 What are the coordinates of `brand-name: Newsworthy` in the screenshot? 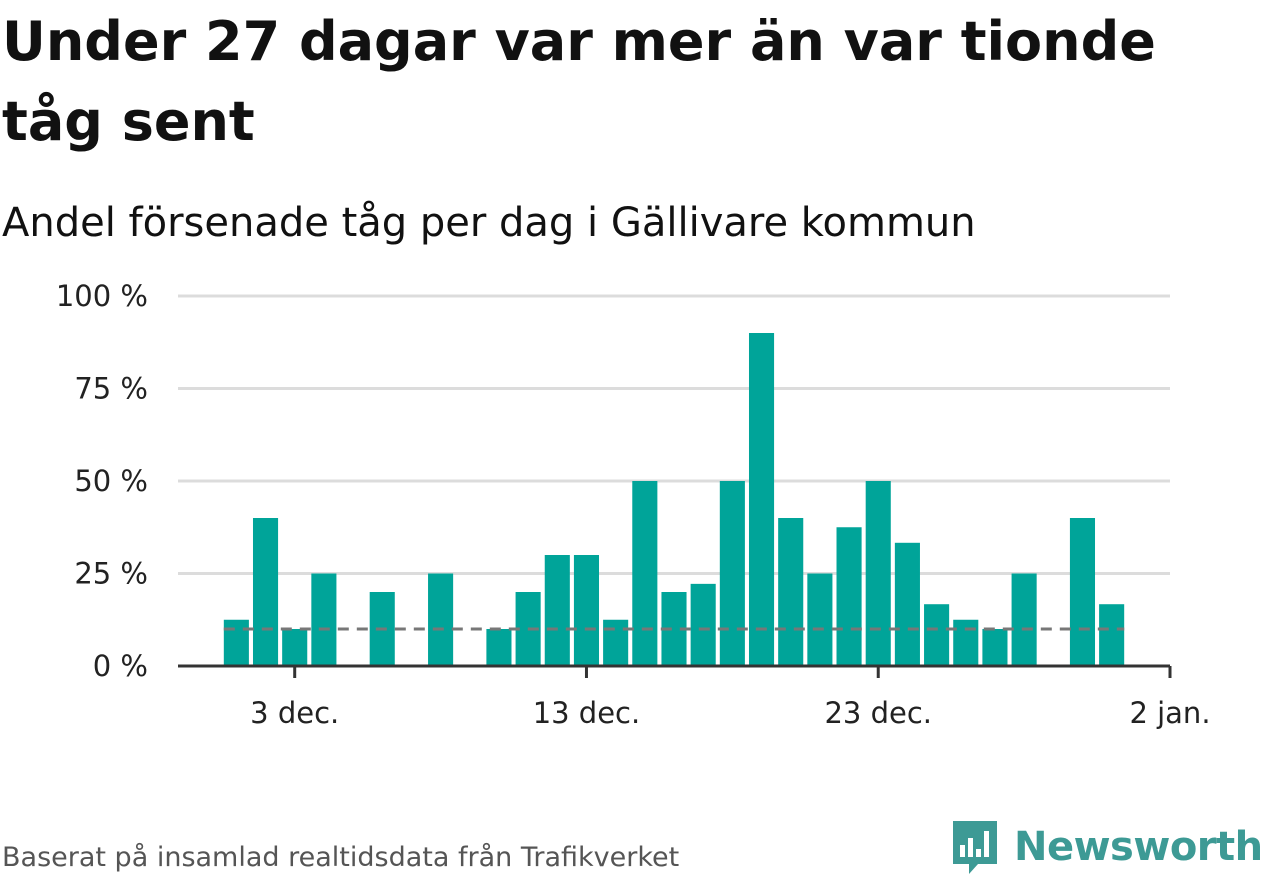 It's located at (1138, 847).